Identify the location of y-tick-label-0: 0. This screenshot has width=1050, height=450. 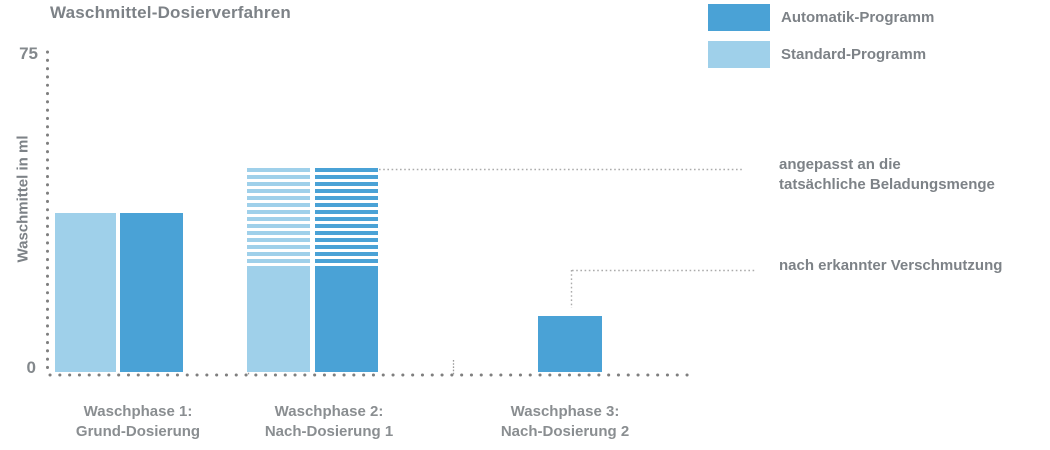
(31, 367).